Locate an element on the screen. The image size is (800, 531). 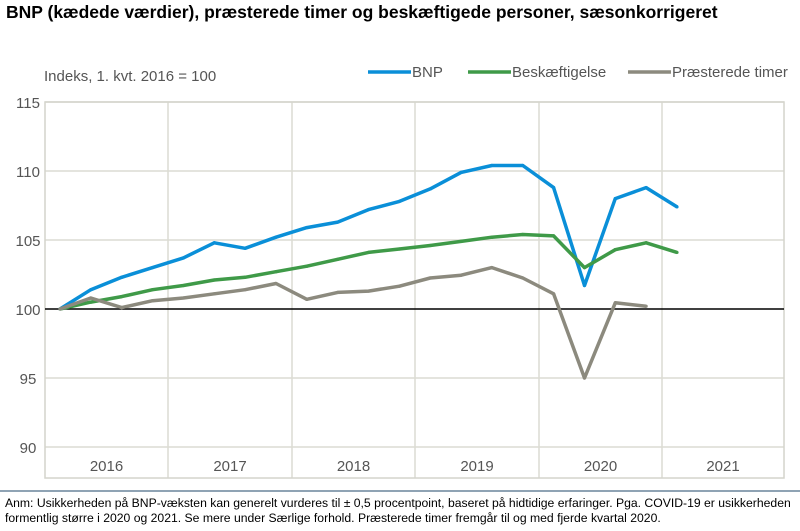
y-tick-label: 115 is located at coordinates (28, 103).